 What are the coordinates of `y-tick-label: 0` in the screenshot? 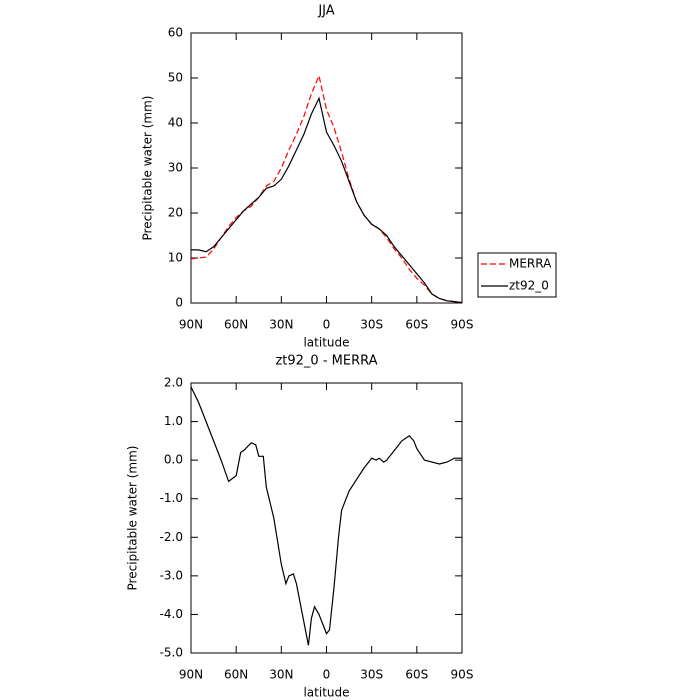 It's located at (179, 303).